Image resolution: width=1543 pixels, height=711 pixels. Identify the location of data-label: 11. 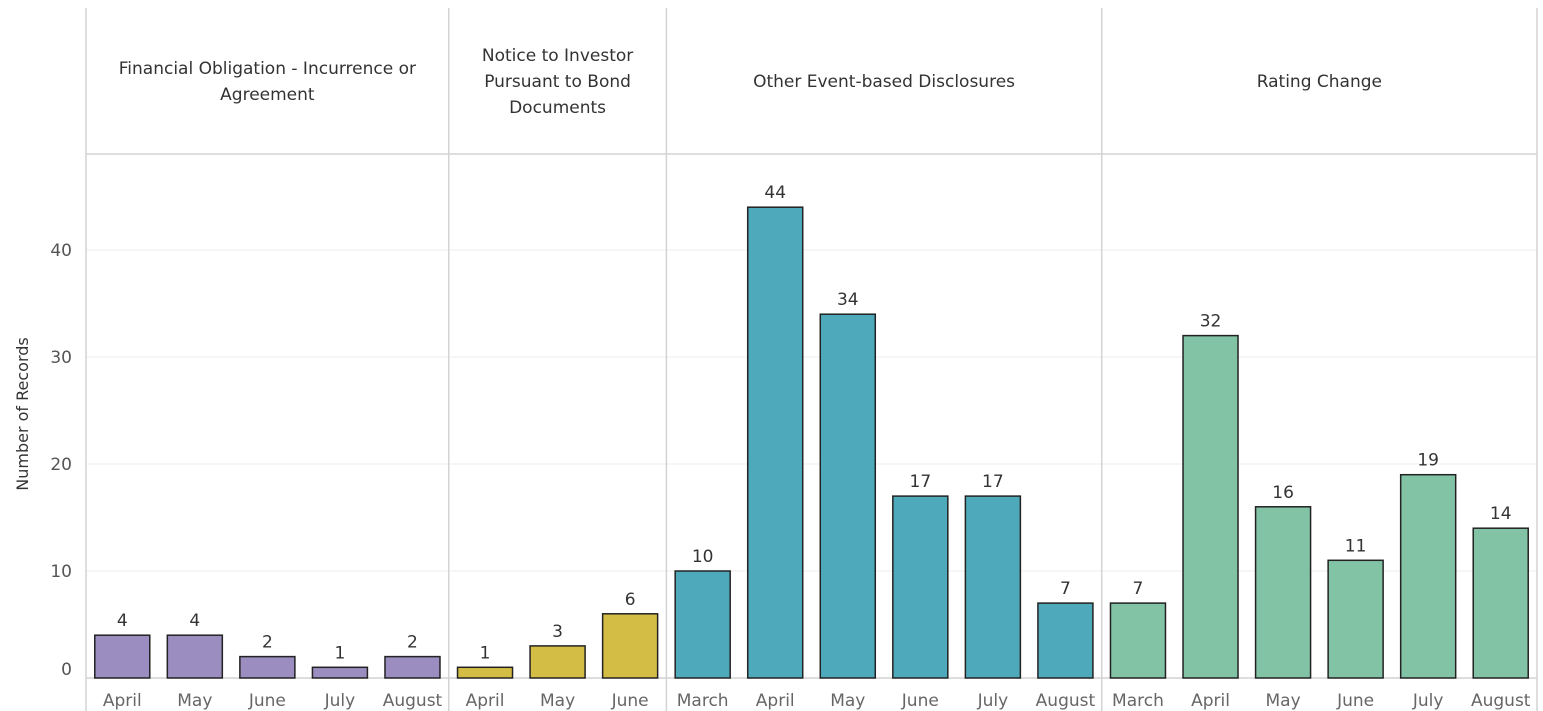
(1356, 546).